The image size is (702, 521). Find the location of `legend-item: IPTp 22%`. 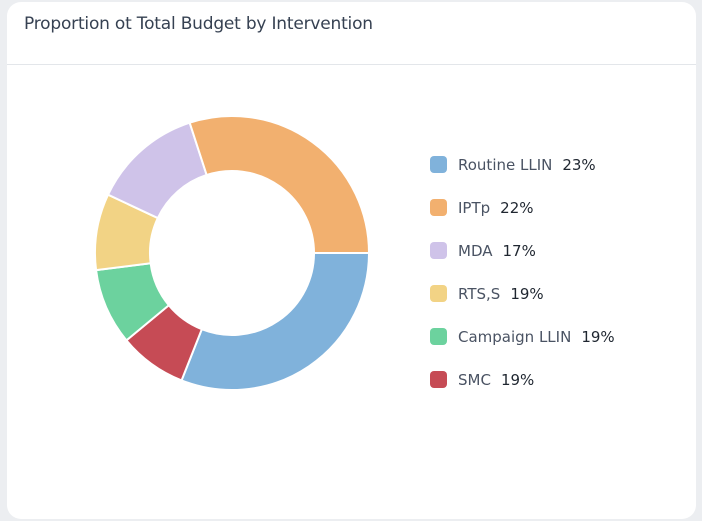

legend-item: IPTp 22% is located at coordinates (522, 207).